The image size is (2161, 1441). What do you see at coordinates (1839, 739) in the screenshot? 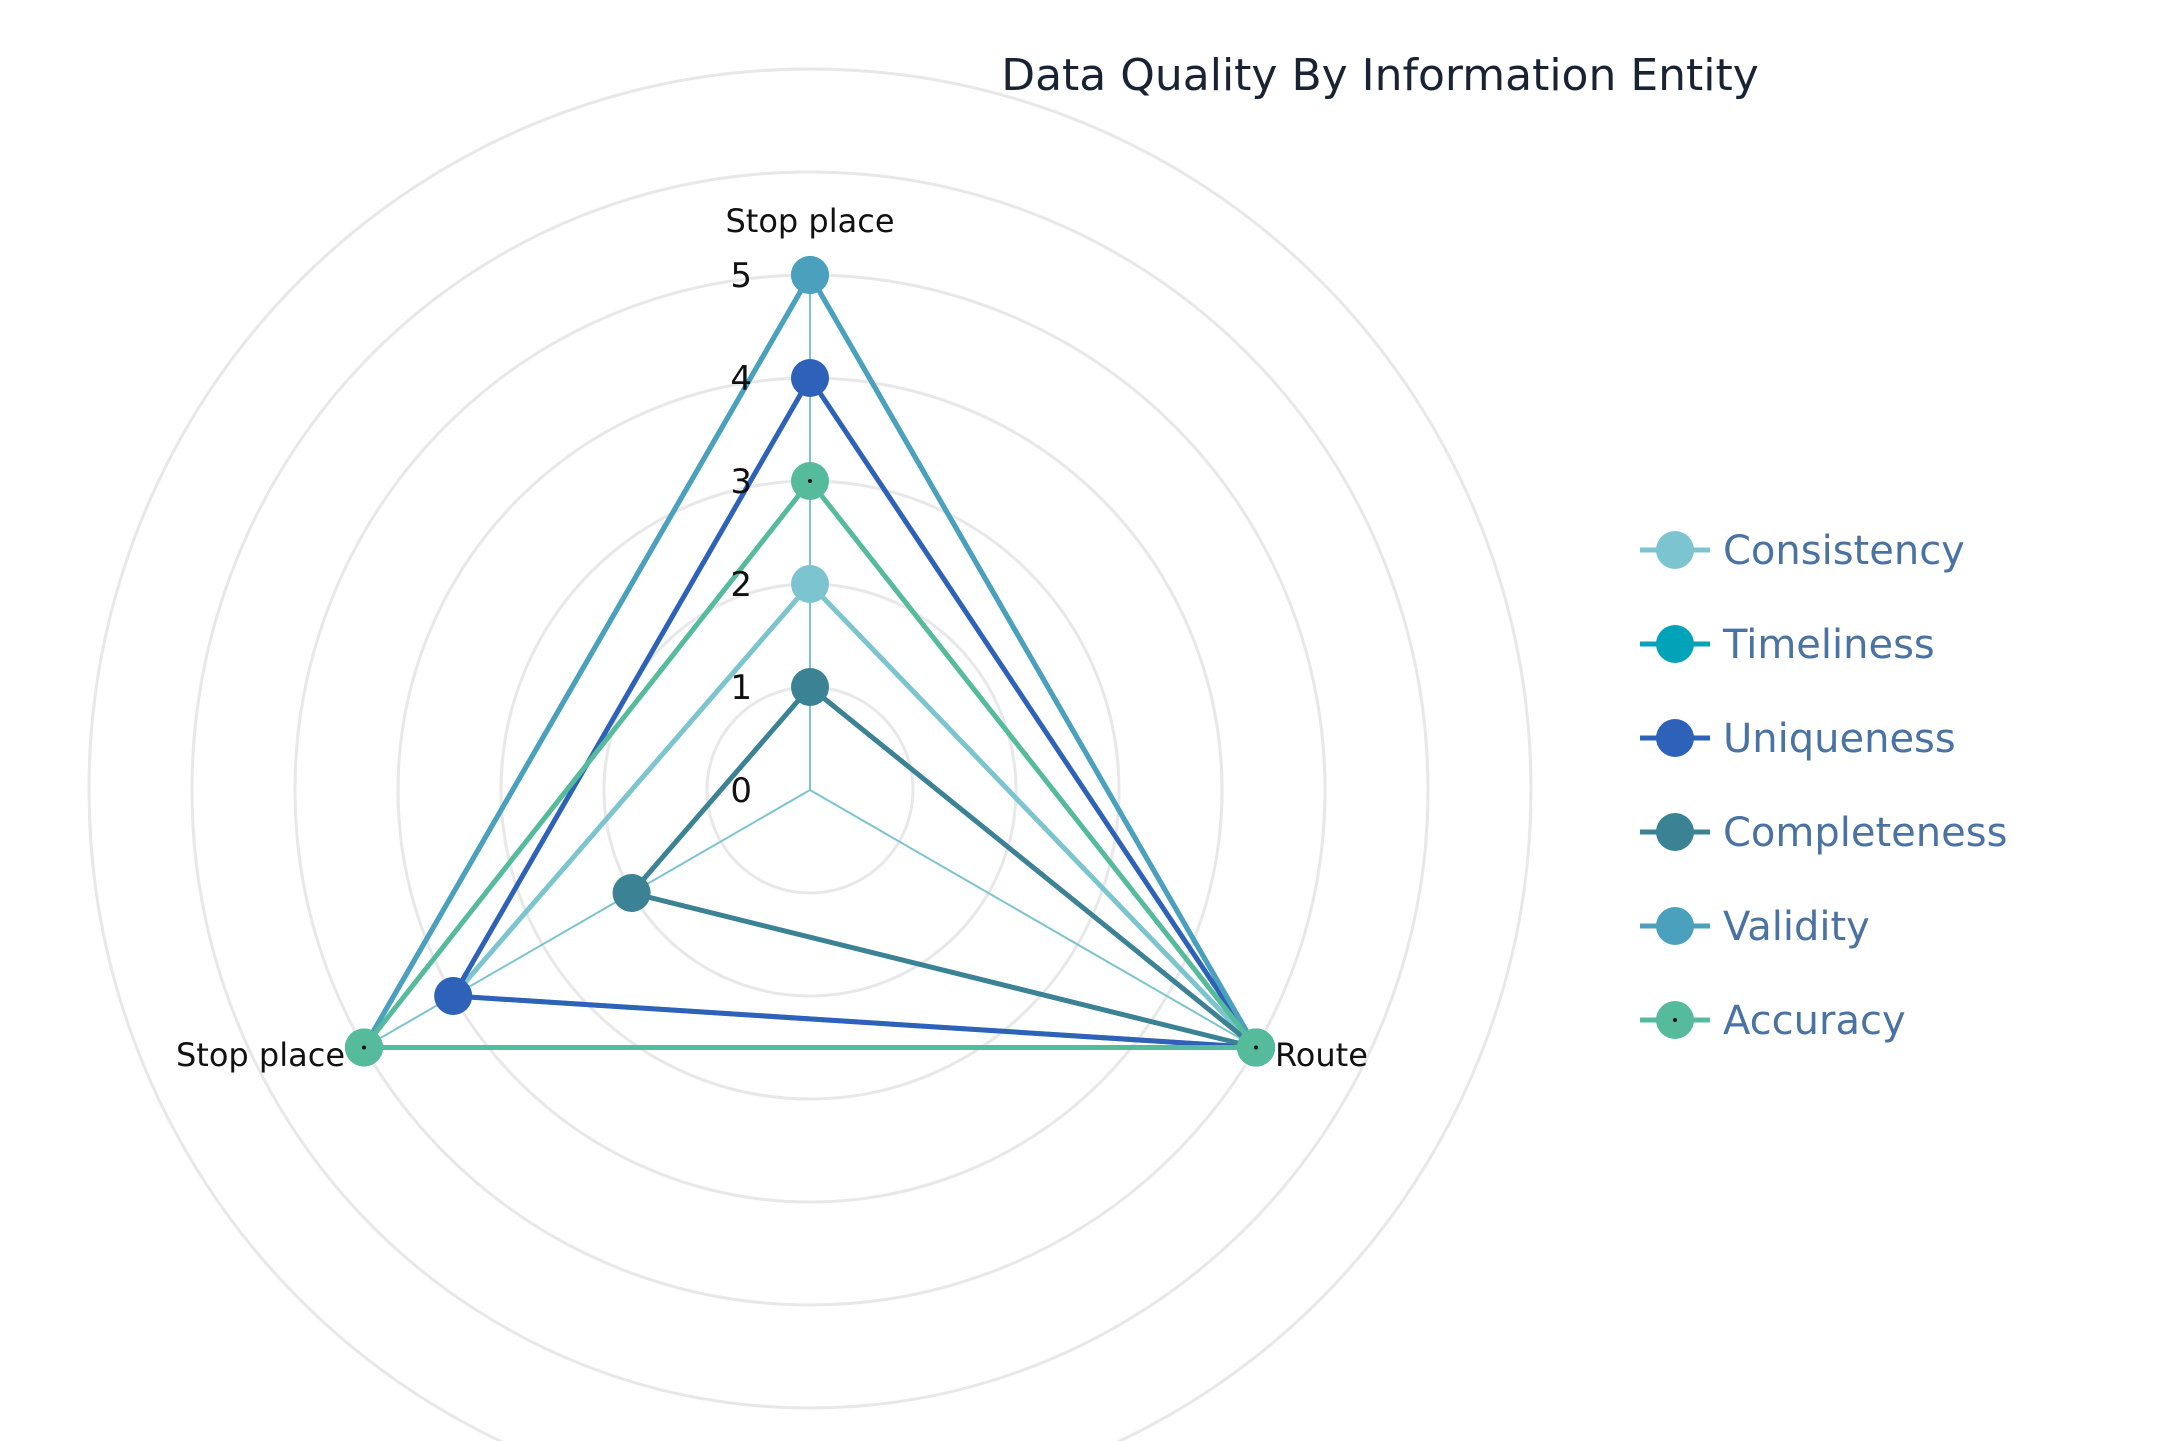
I see `legend-label: Uniqueness` at bounding box center [1839, 739].